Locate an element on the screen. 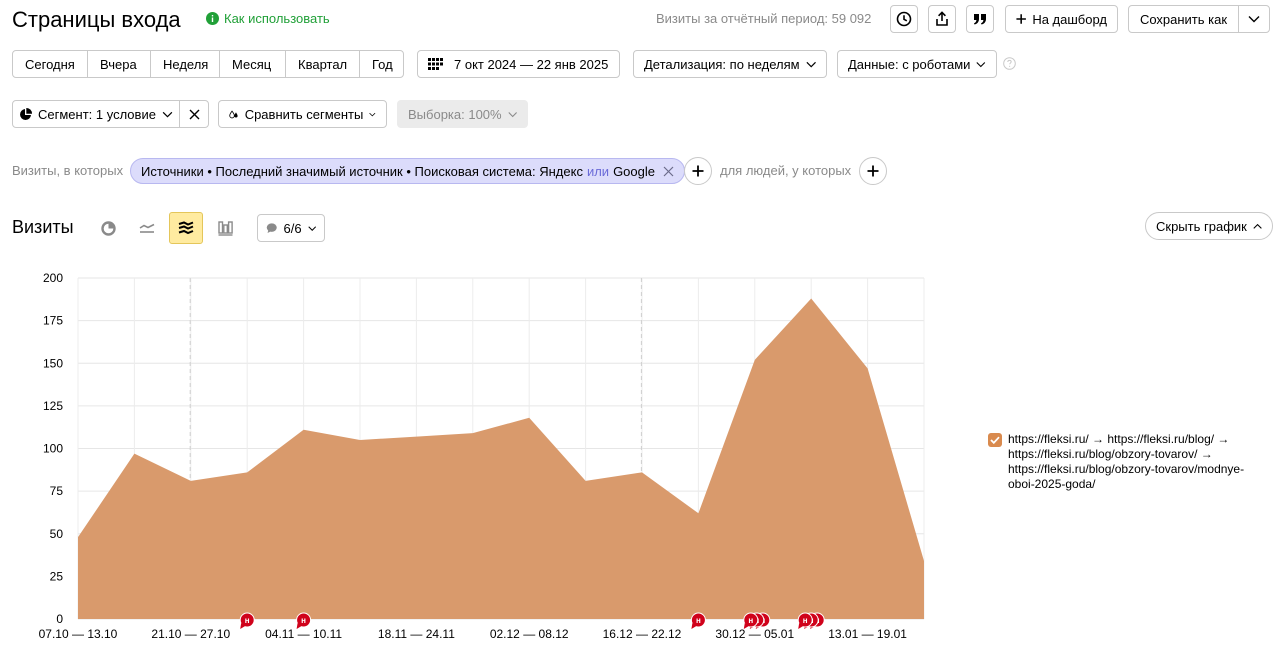 The image size is (1277, 651). segment-button: Сегмент: 1 условие is located at coordinates (96, 114).